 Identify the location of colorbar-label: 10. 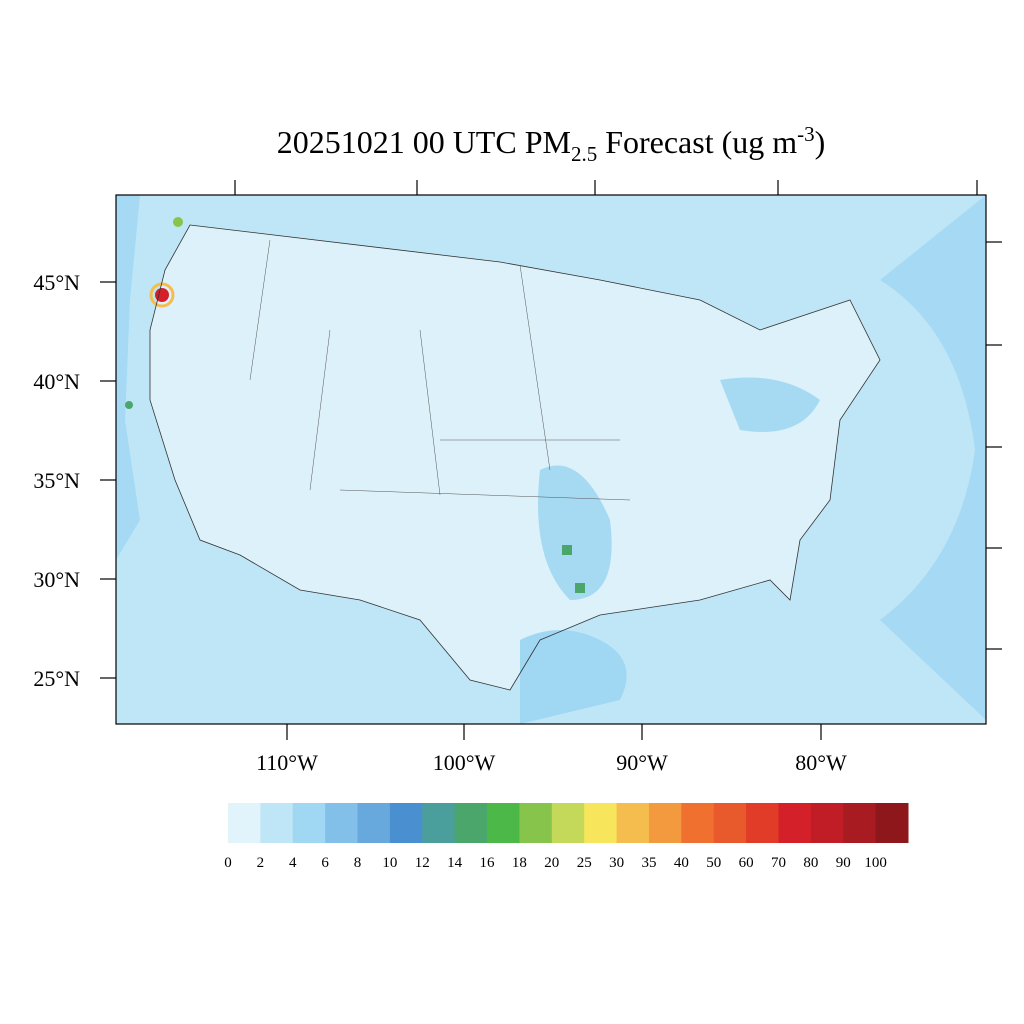
(389, 863).